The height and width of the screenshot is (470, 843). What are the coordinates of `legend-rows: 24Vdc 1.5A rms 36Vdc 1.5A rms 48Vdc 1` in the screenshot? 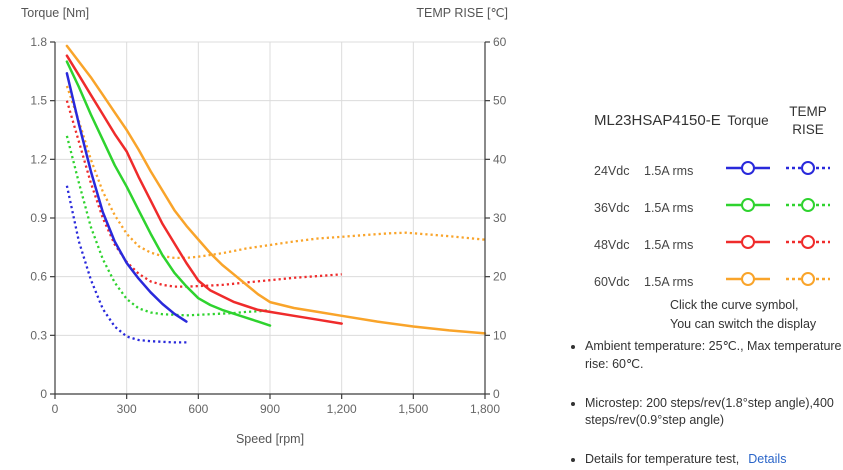 It's located at (702, 226).